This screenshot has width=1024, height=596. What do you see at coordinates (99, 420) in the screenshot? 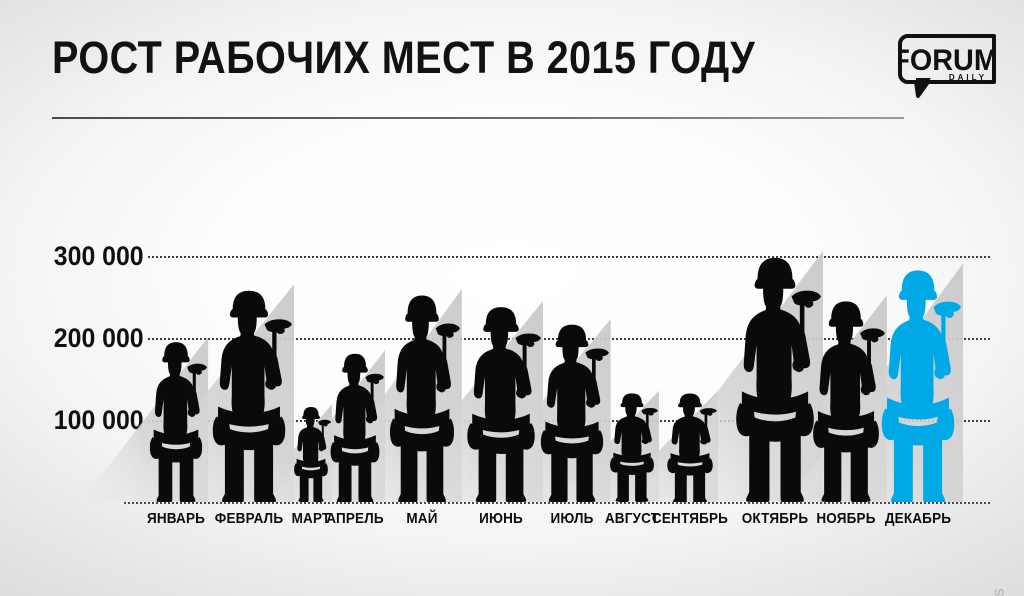
I see `y-axis-tick-label: 100 000` at bounding box center [99, 420].